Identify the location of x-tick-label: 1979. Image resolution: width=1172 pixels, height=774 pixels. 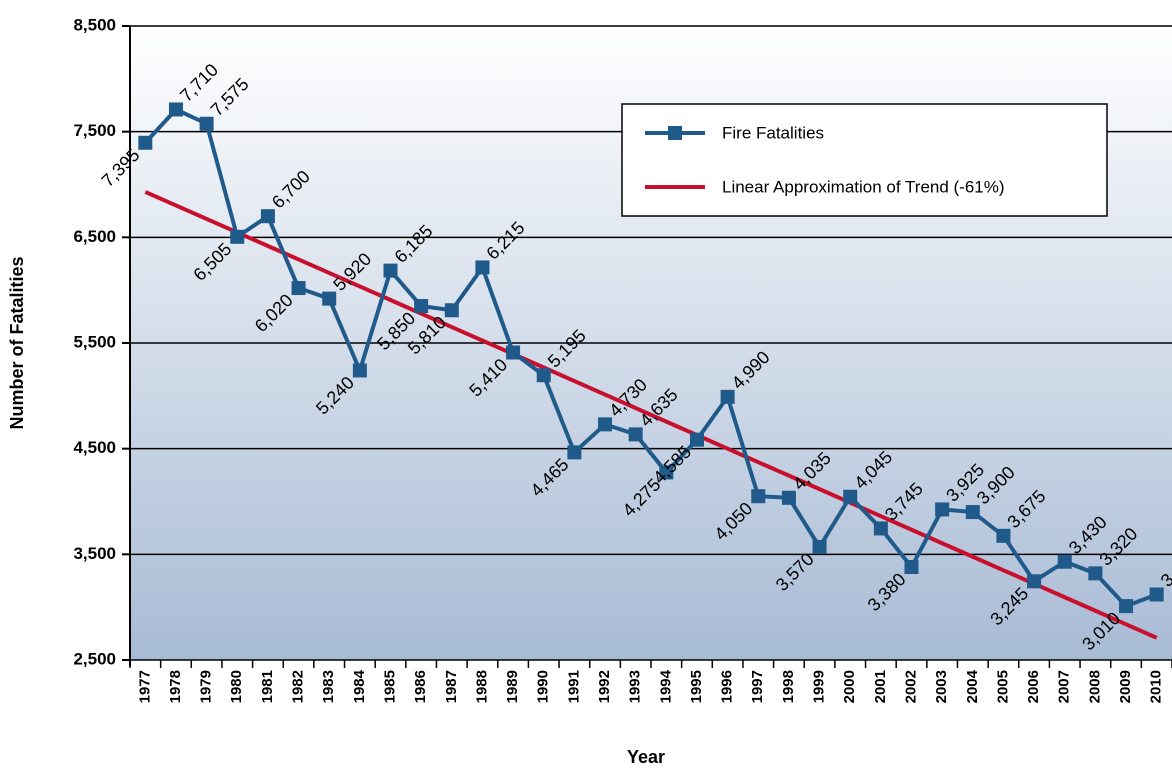
(206, 686).